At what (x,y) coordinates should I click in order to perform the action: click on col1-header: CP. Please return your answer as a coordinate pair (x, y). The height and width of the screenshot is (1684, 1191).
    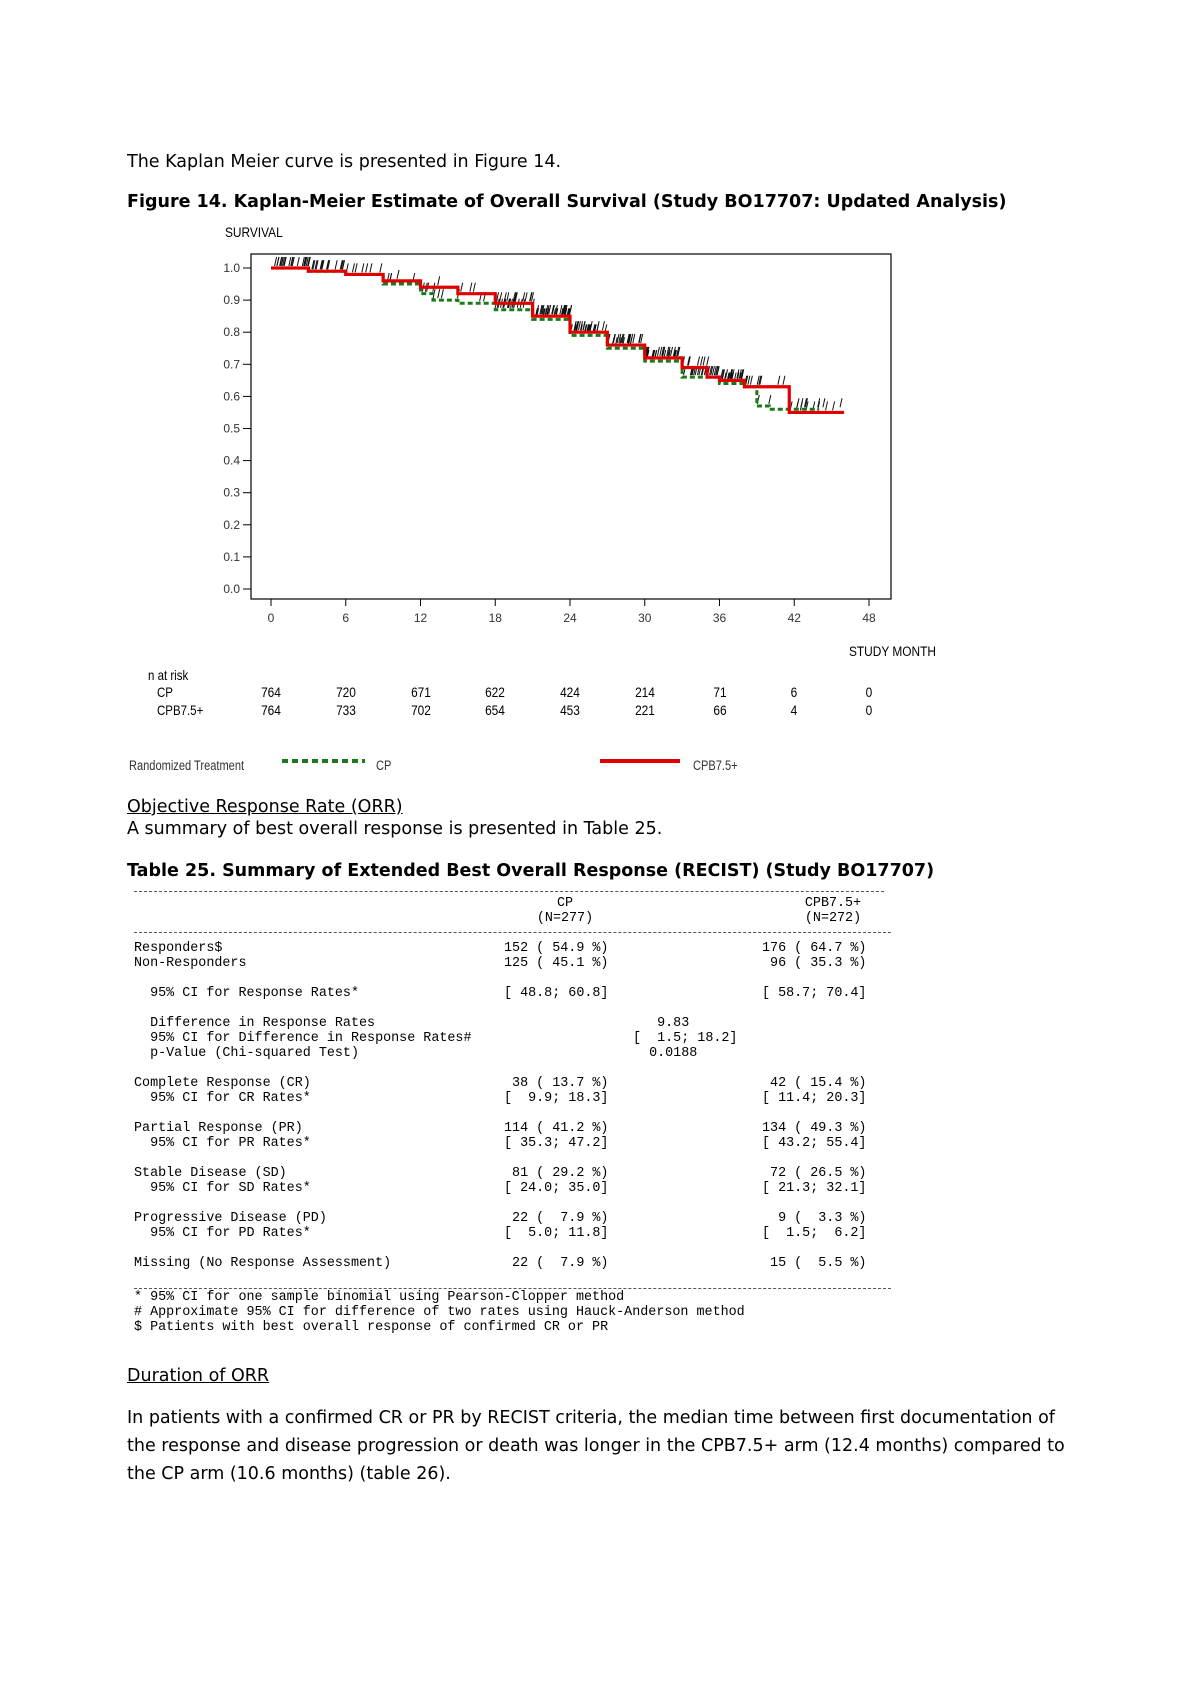
    Looking at the image, I should click on (565, 903).